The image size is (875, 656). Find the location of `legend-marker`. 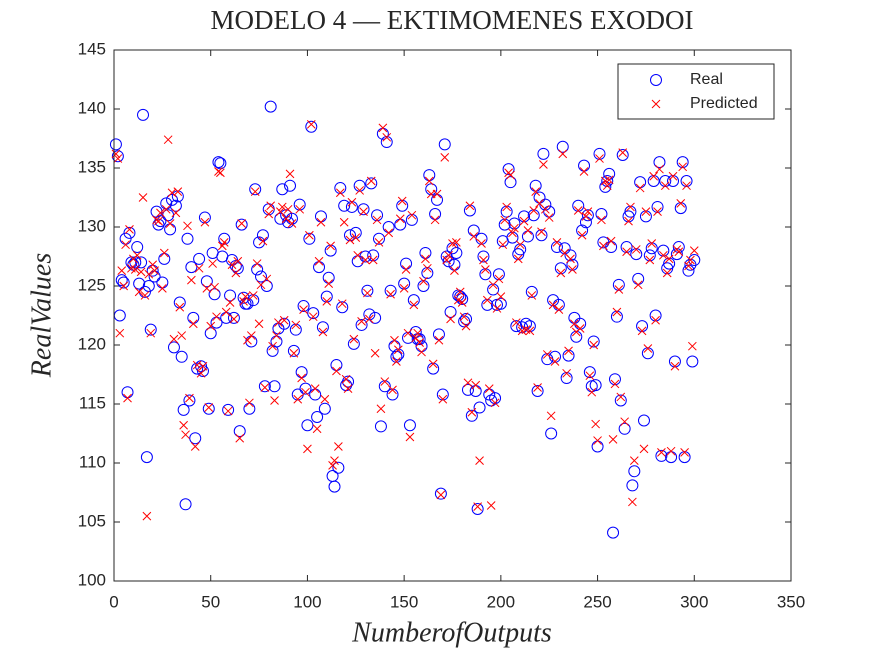

legend-marker is located at coordinates (656, 80).